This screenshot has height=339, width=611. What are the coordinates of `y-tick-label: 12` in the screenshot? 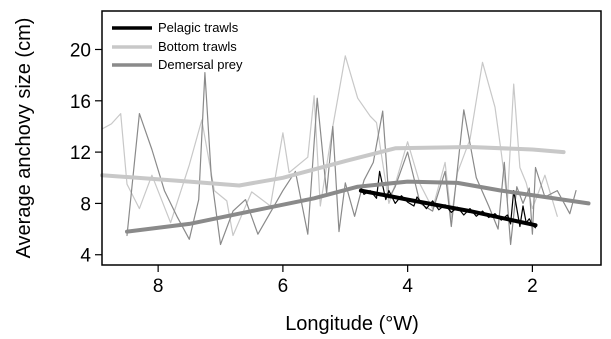 It's located at (80, 153).